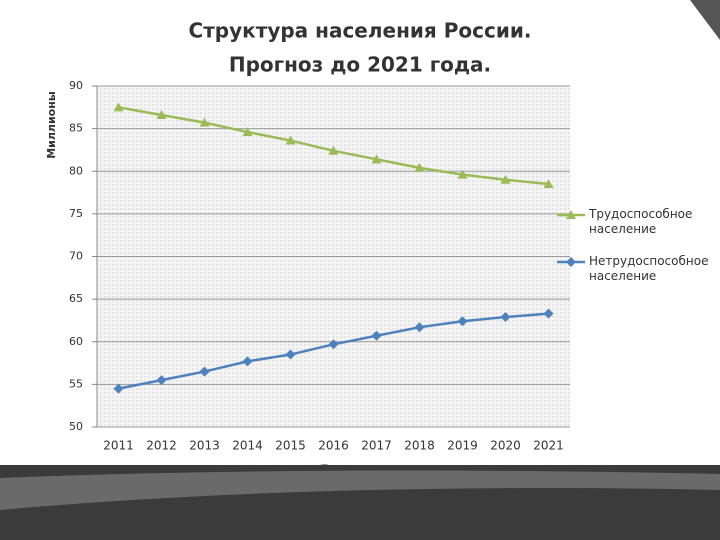 The height and width of the screenshot is (540, 720). Describe the element at coordinates (76, 85) in the screenshot. I see `y-tick-label: 90` at that location.